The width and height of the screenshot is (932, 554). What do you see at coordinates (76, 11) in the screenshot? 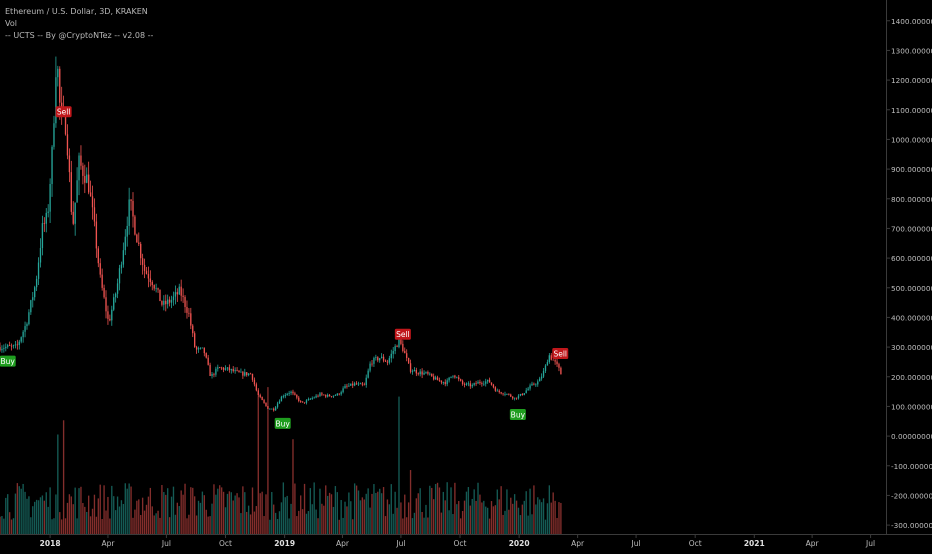
I see `symbol-title: Ethereum / U.S. Dollar, 3D, KRAKEN` at bounding box center [76, 11].